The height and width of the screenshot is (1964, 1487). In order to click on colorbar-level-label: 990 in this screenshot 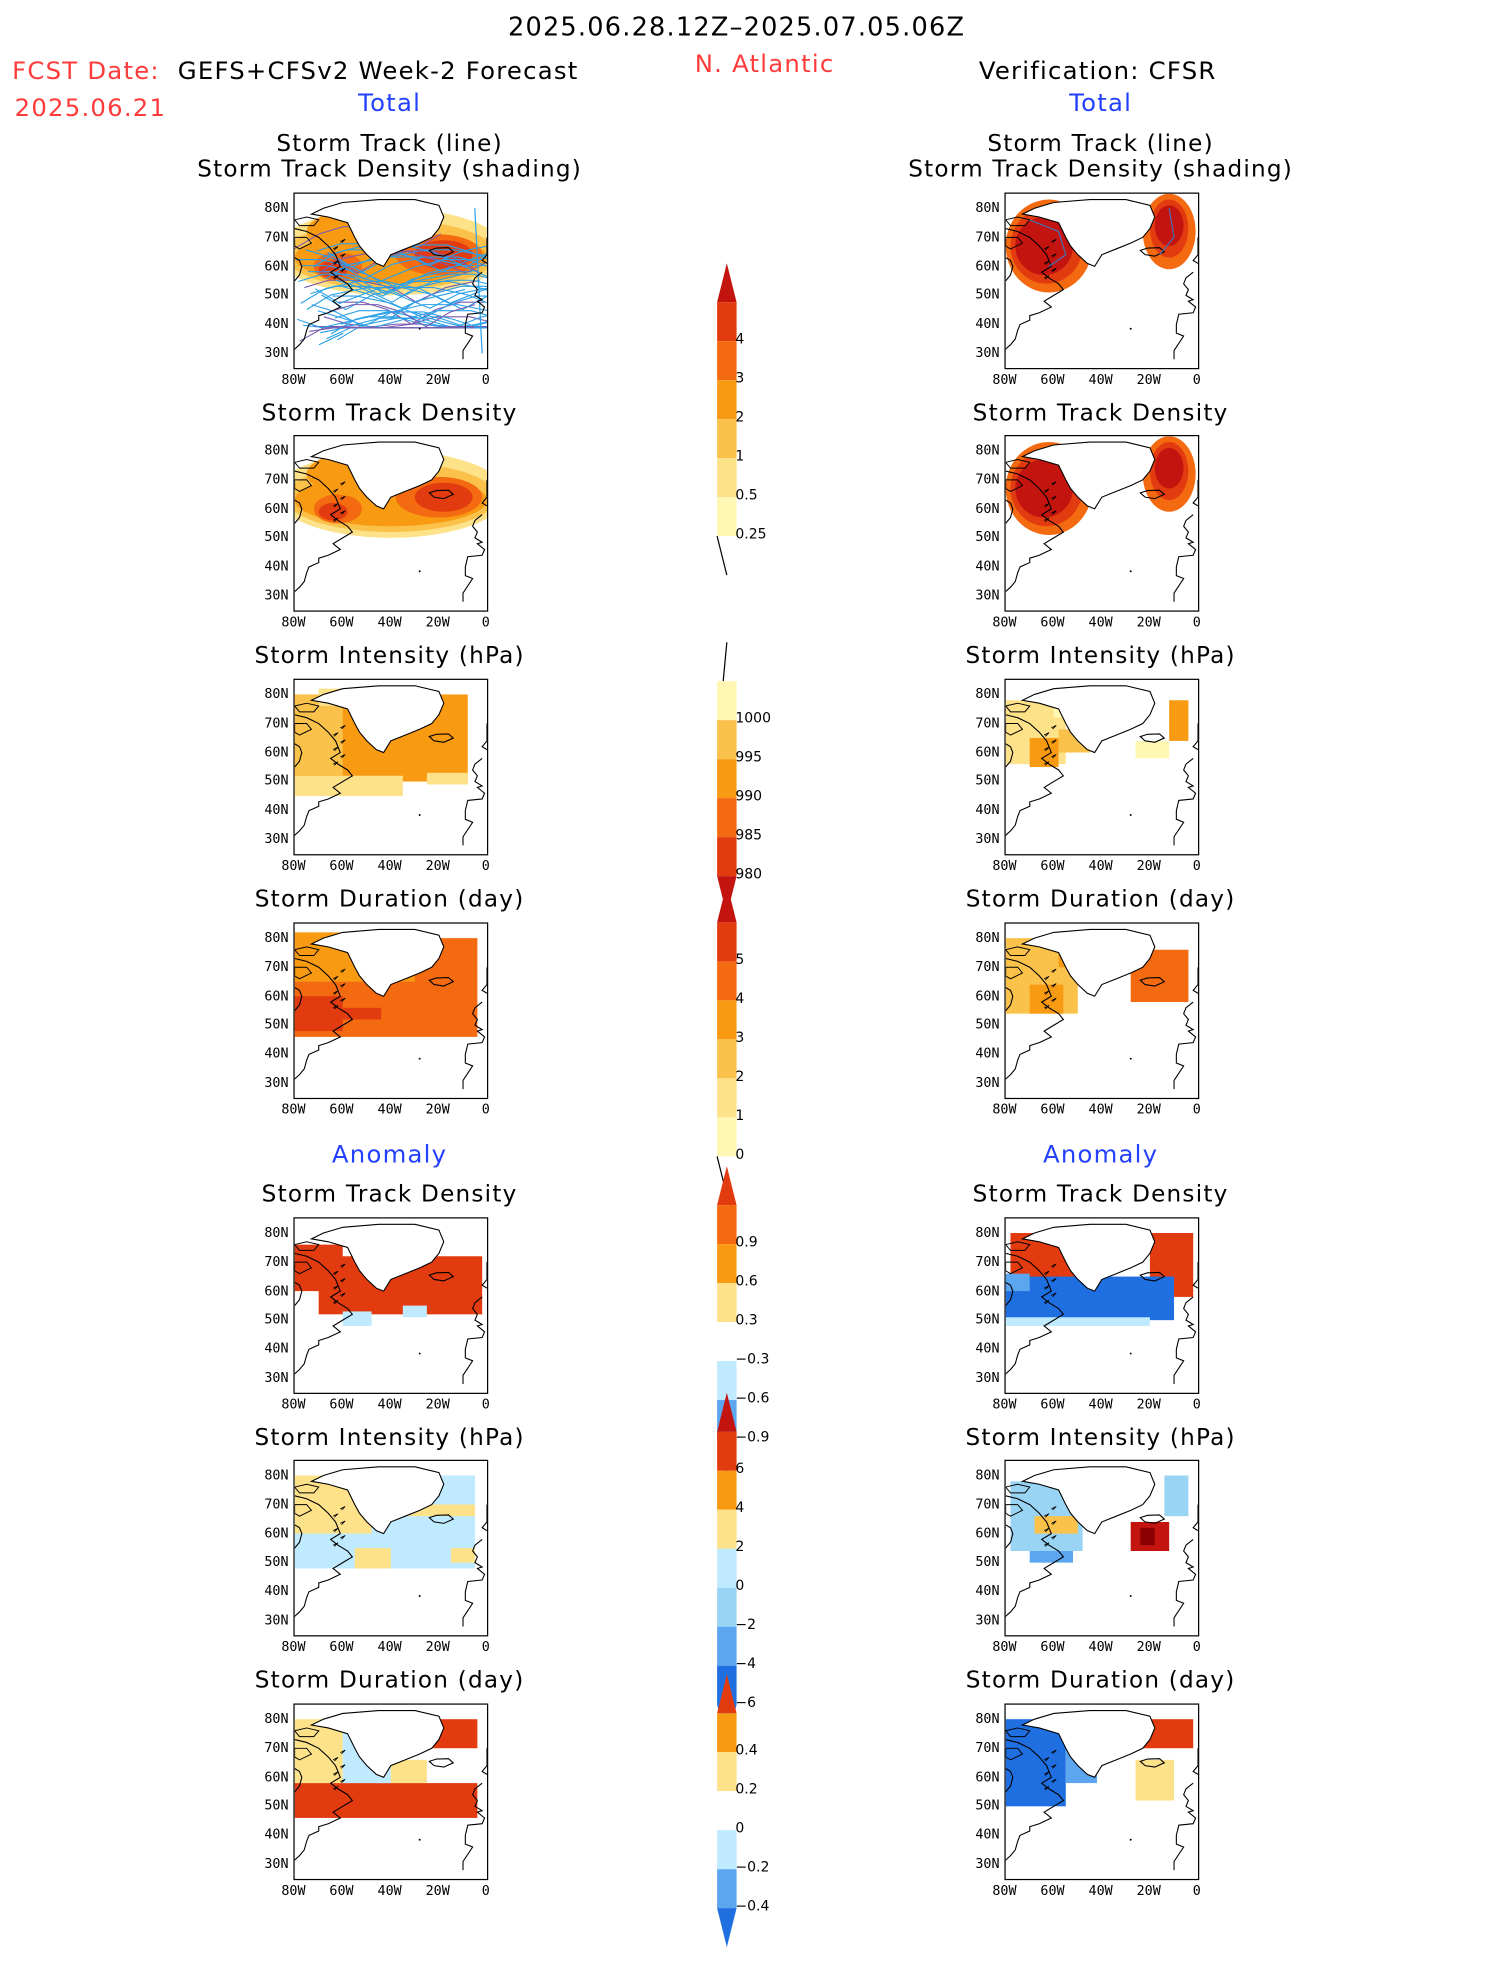, I will do `click(749, 796)`.